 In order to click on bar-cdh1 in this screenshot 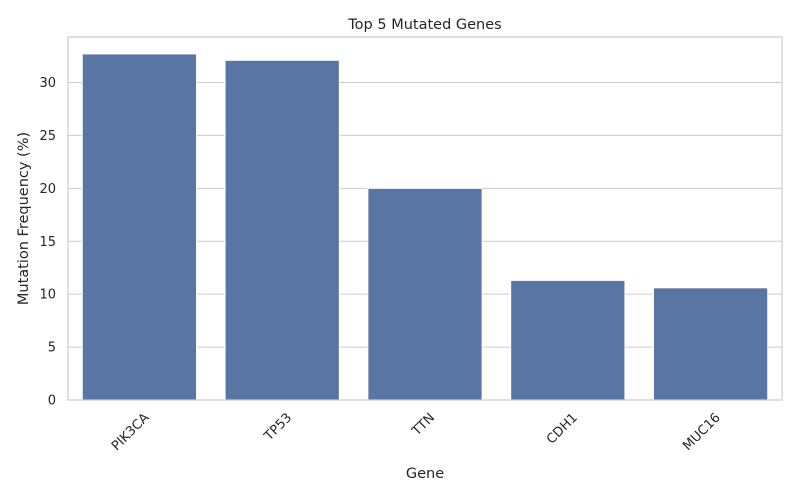, I will do `click(568, 340)`.